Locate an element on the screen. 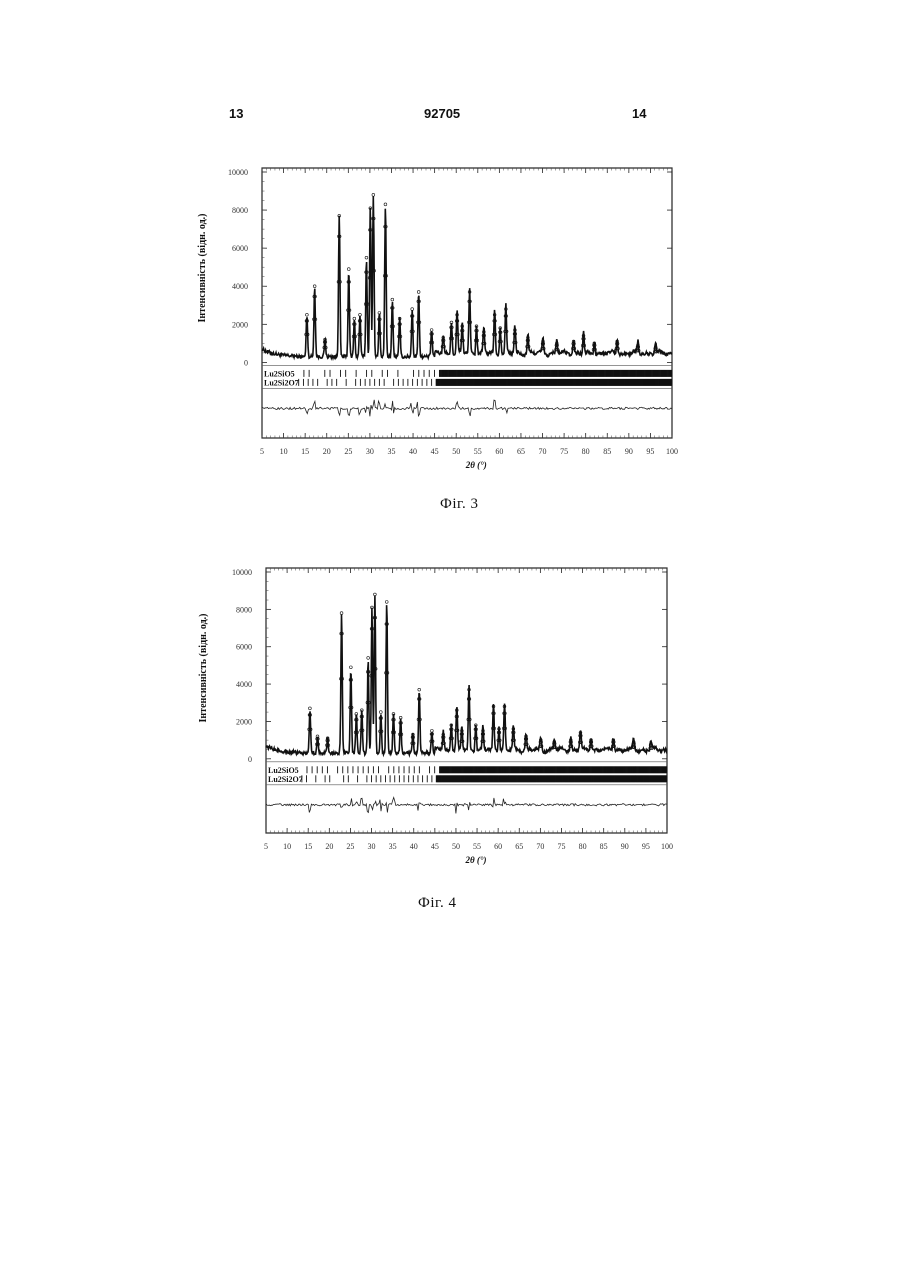  patent-number: 92705 is located at coordinates (442, 113).